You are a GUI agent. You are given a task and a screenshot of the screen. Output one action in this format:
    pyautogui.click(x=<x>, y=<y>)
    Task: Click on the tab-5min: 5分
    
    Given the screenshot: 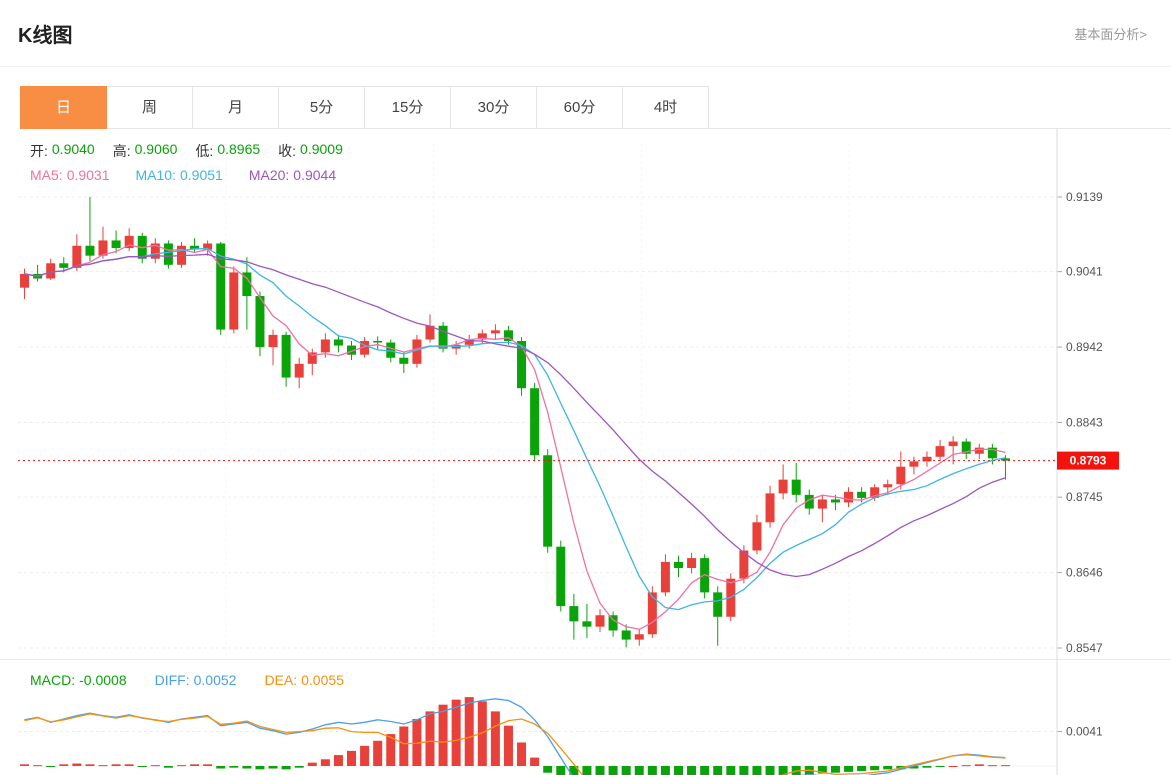 What is the action you would take?
    pyautogui.click(x=321, y=107)
    